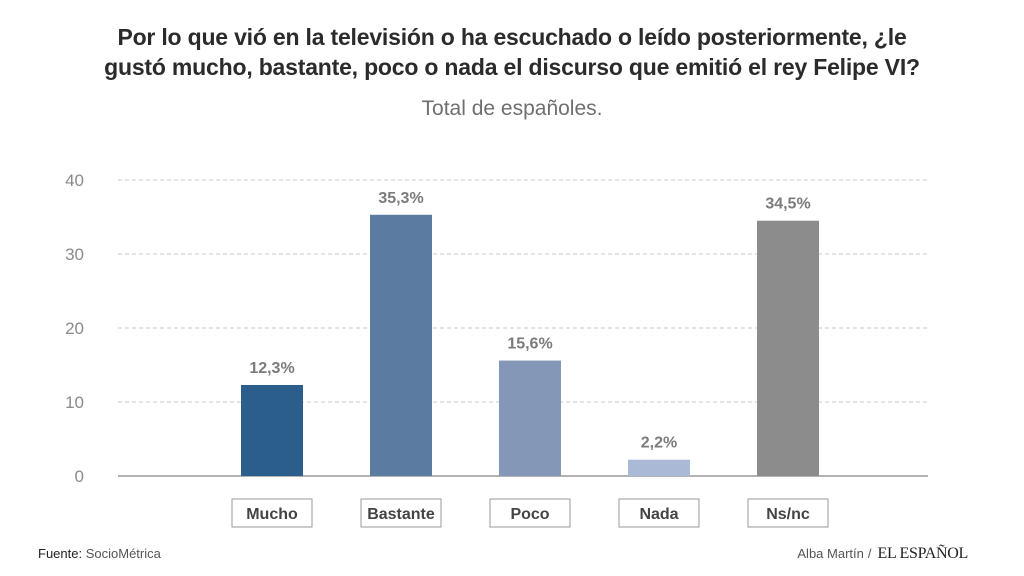 The image size is (1024, 576). I want to click on category-labels: Mucho Bastante Poco Nada Ns/nc, so click(530, 513).